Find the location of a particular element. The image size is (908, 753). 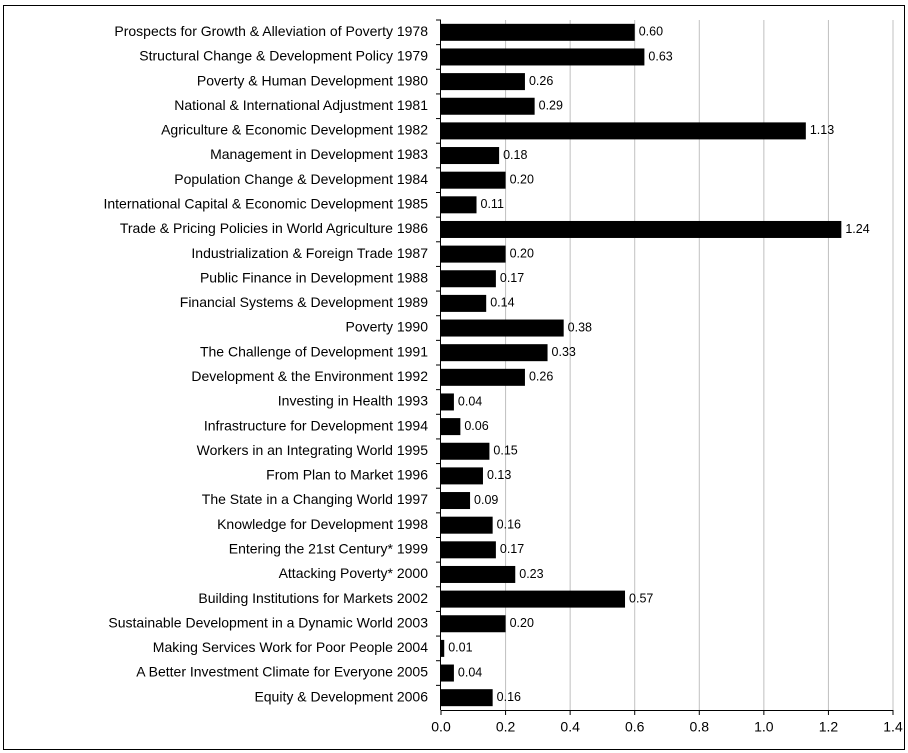

x-tick-label: 1.2 is located at coordinates (829, 727).